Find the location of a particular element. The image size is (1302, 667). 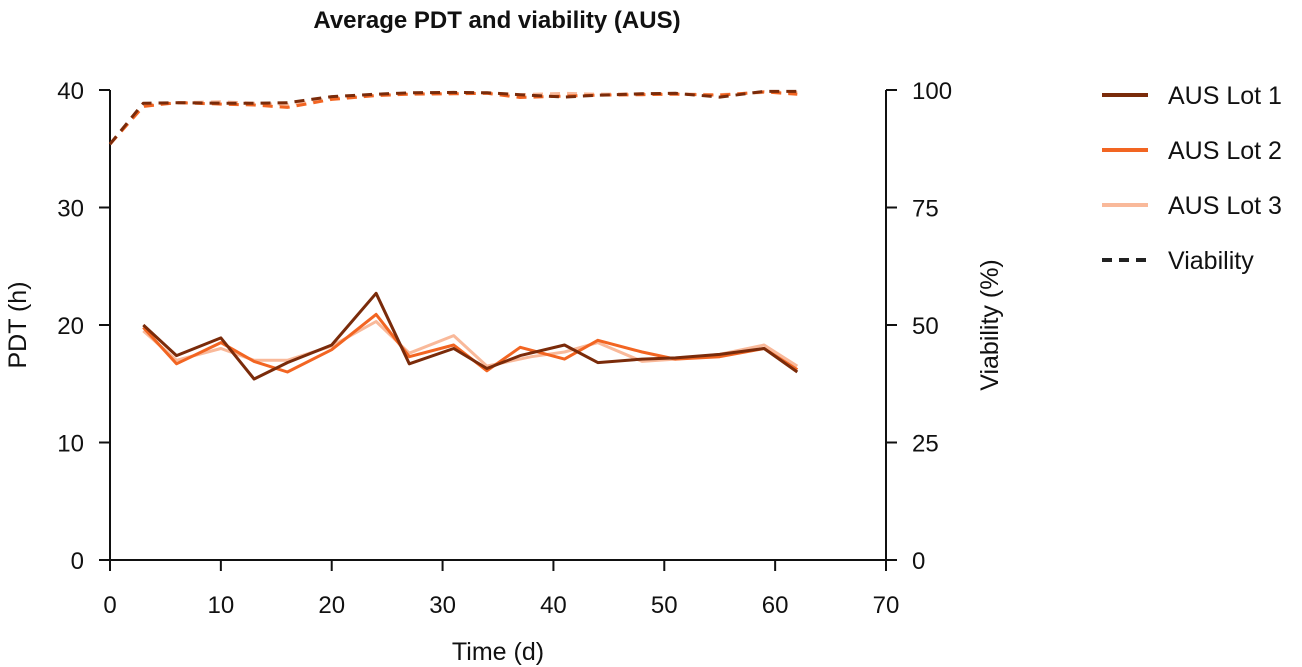

x-tick-label: 60 is located at coordinates (775, 605).